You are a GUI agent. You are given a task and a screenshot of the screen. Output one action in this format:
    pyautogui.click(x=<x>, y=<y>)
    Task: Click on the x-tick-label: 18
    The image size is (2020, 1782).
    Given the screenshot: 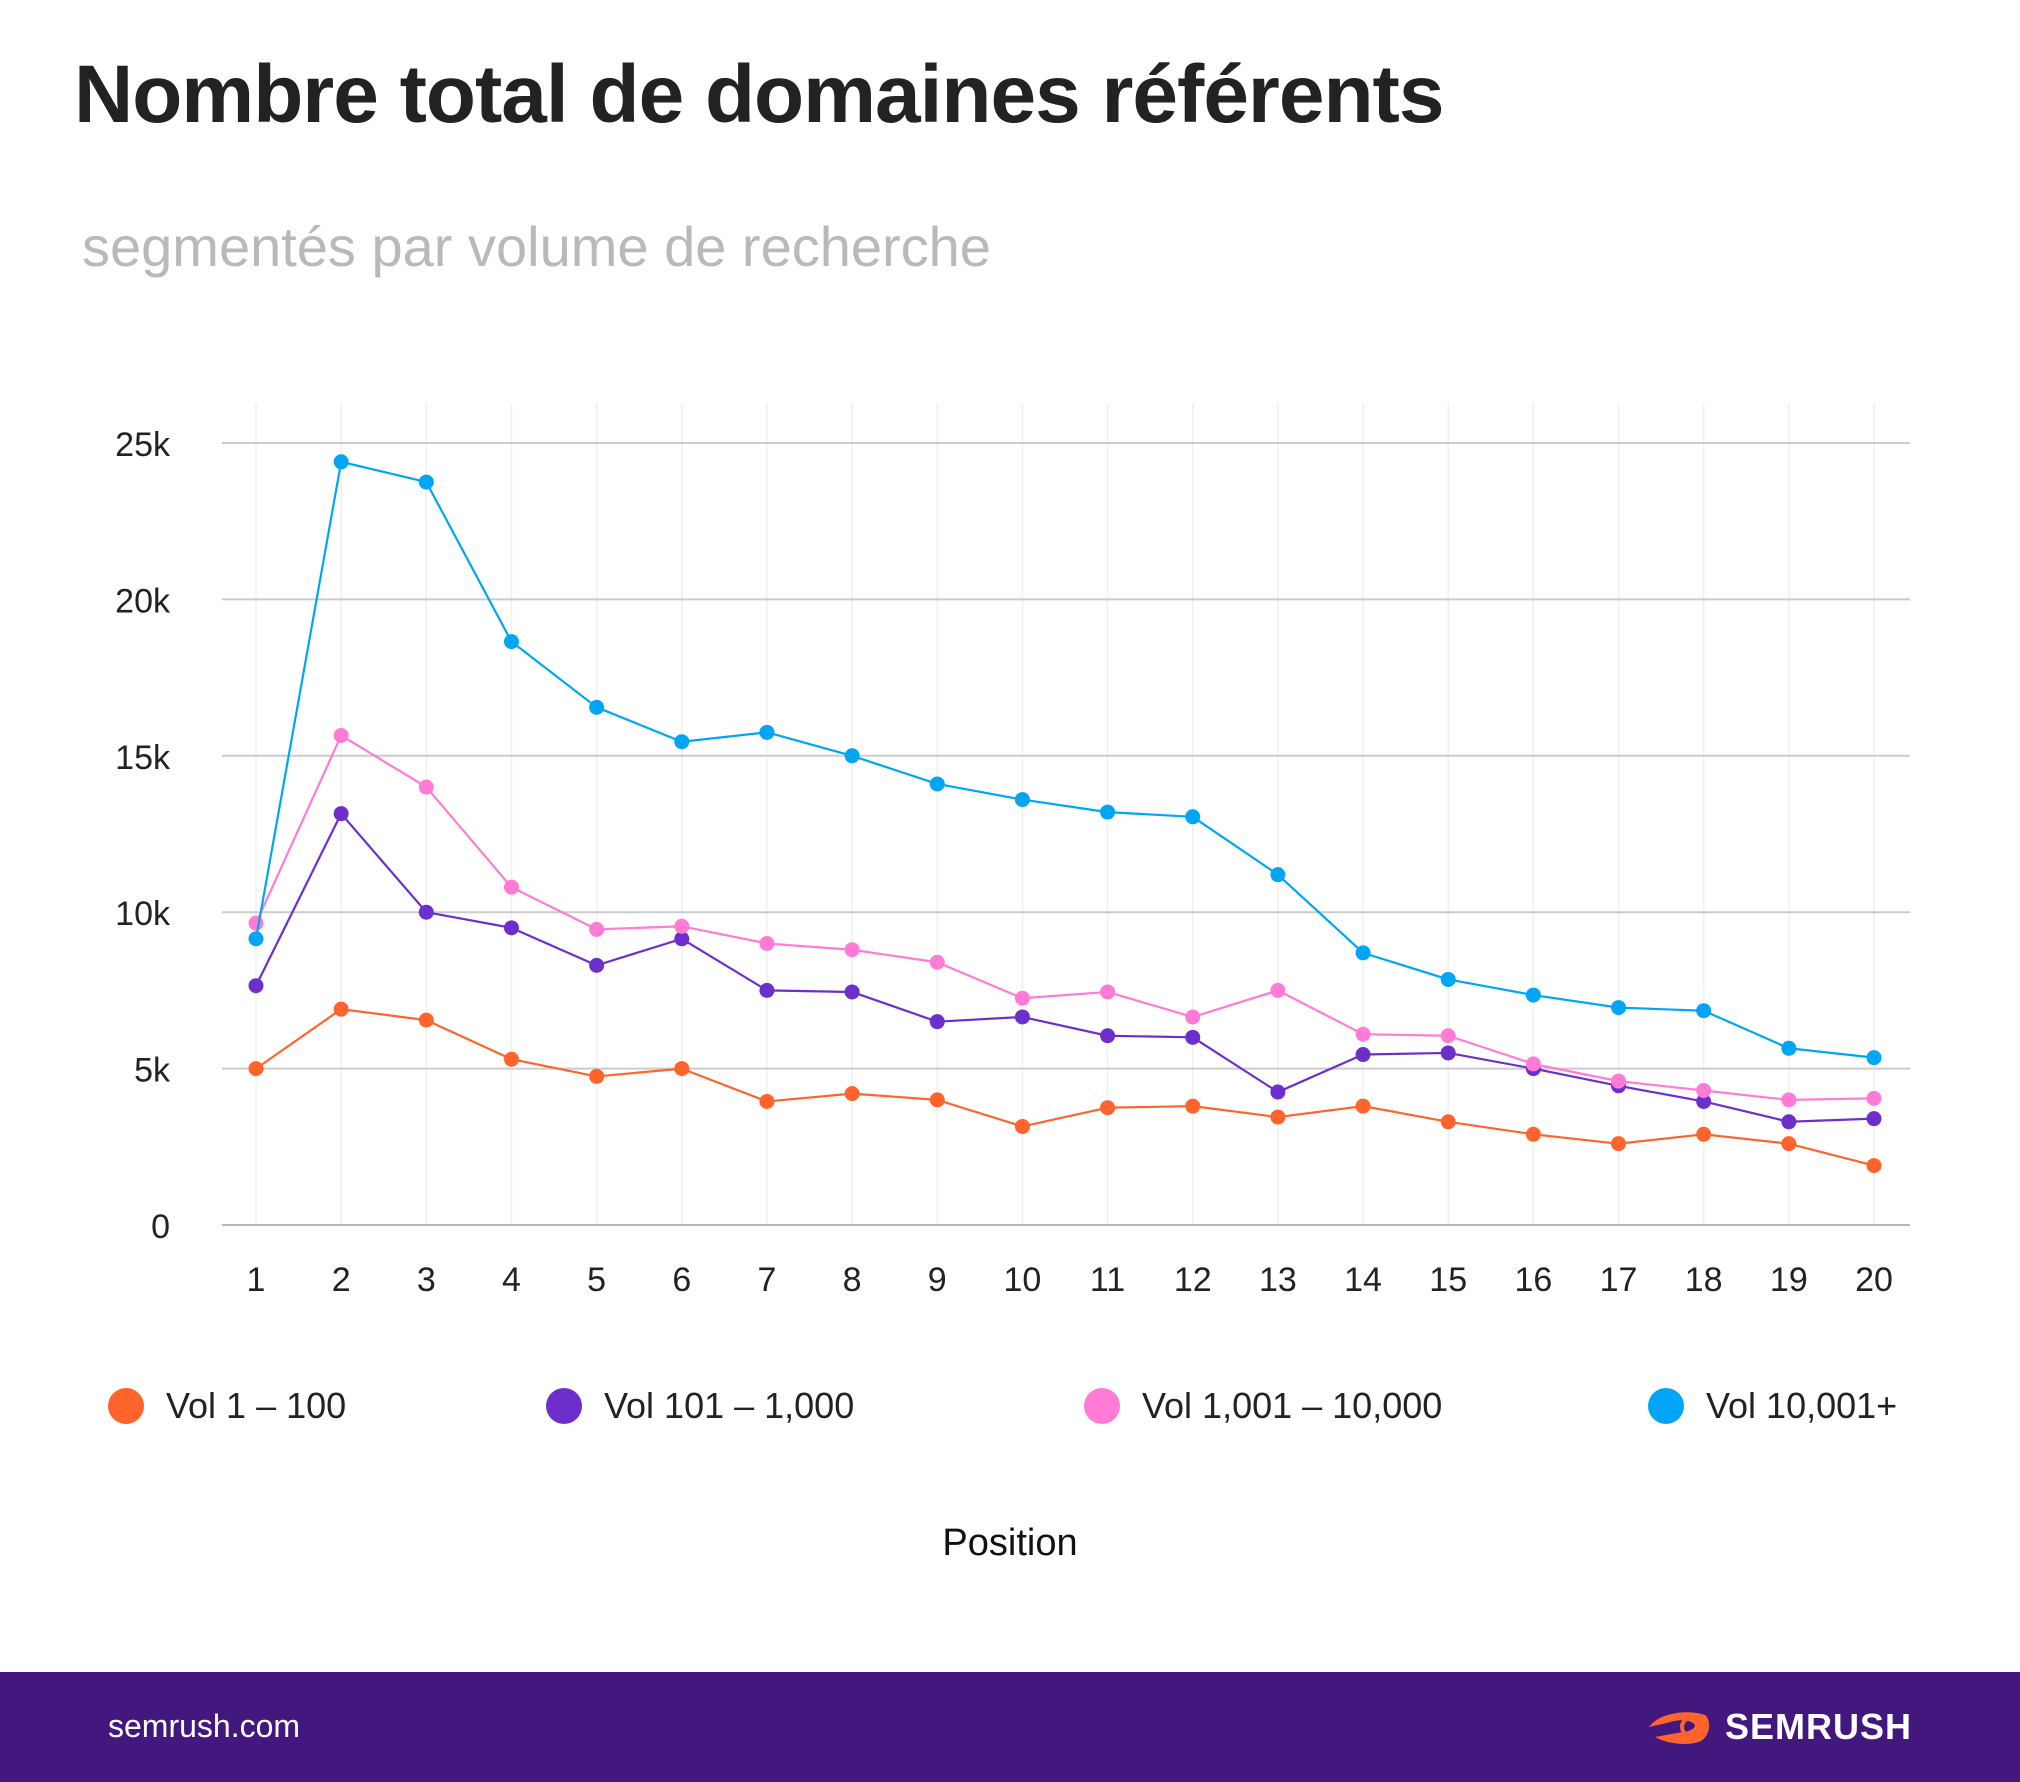 What is the action you would take?
    pyautogui.click(x=1704, y=1280)
    